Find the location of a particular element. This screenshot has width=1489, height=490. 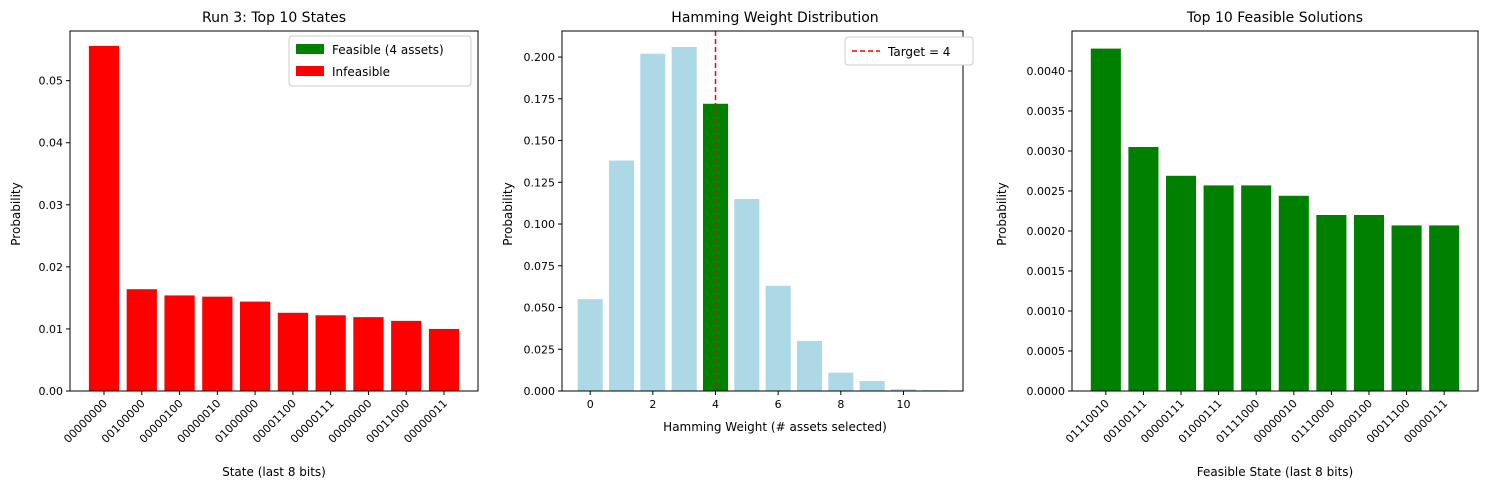

y-tick-label: 0.0000 is located at coordinates (1046, 391).